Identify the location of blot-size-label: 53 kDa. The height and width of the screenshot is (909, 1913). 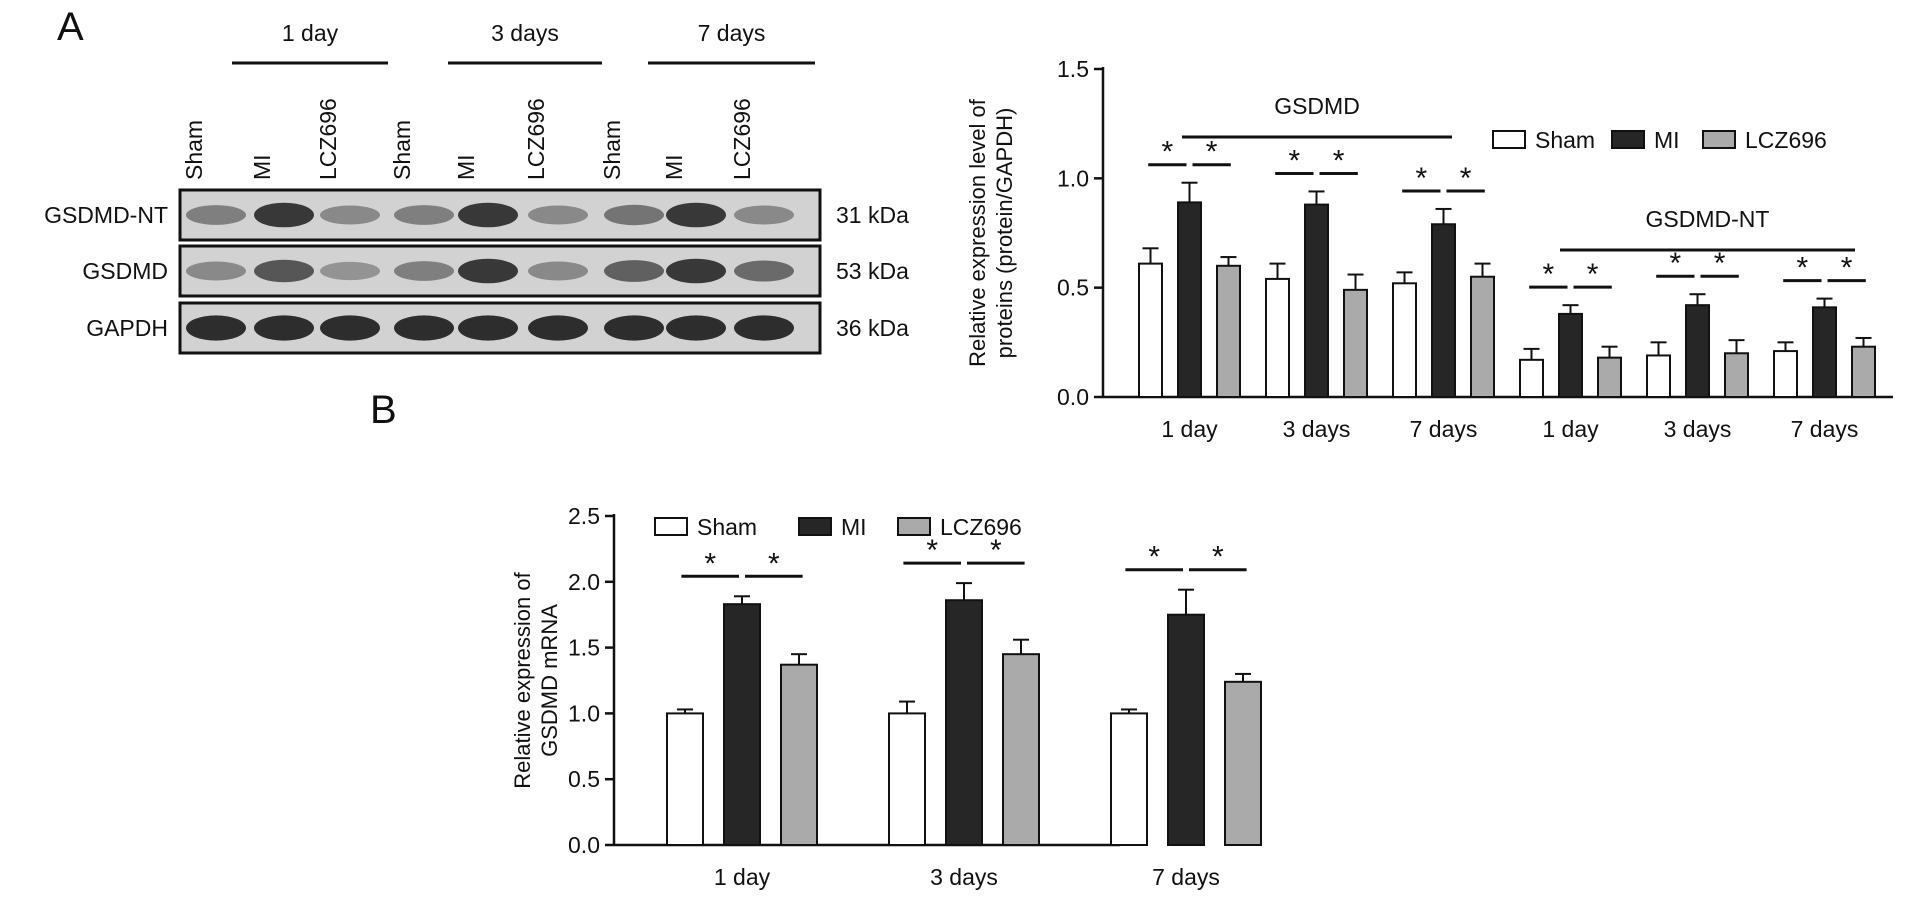
(872, 271).